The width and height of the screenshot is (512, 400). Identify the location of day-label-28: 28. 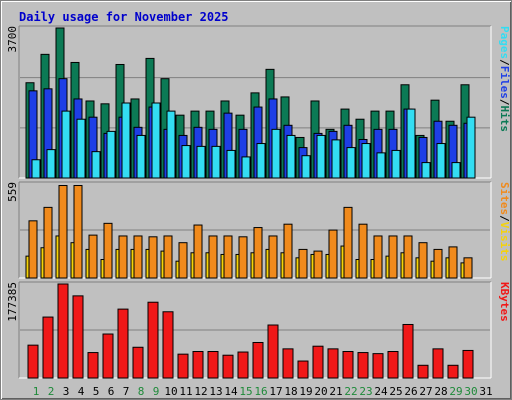
(440, 391).